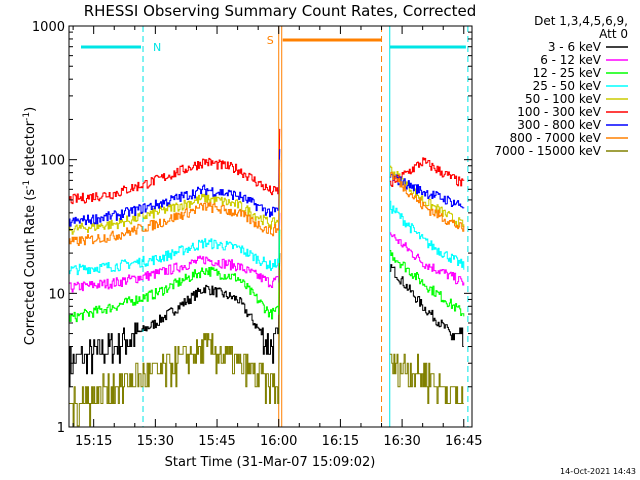  What do you see at coordinates (27, 184) in the screenshot?
I see `y-label-sup-1: -1` at bounding box center [27, 184].